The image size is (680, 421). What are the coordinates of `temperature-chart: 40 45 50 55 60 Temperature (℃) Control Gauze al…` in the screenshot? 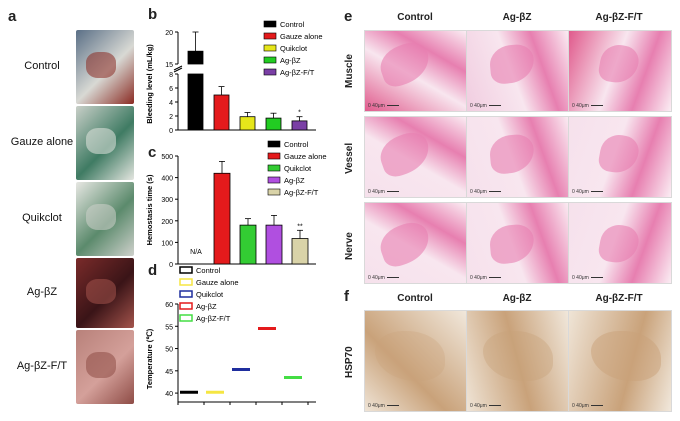 It's located at (230, 335).